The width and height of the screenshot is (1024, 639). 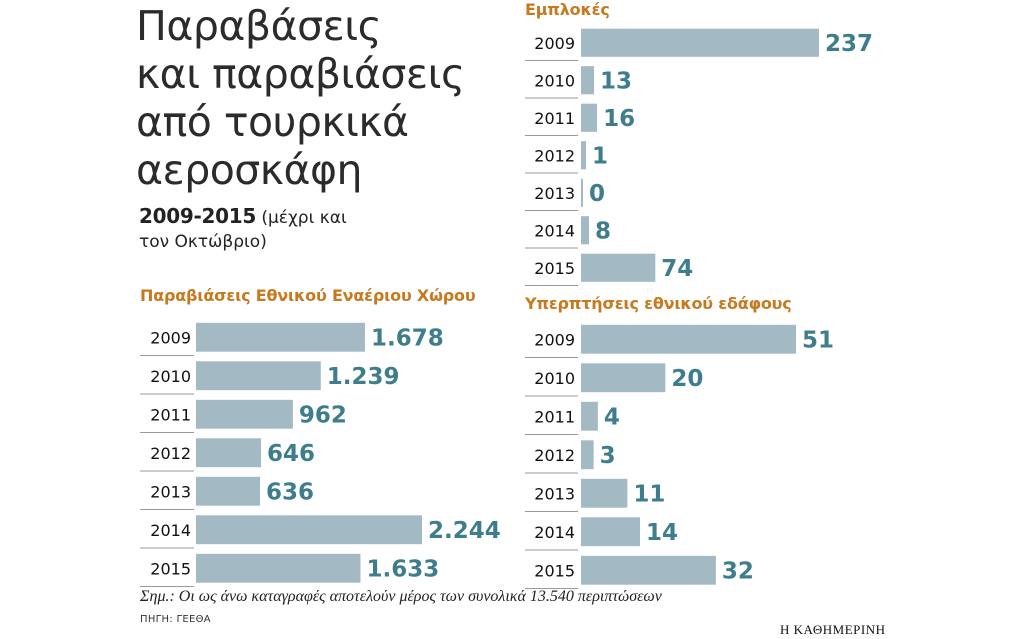 I want to click on source-credit: ΠΗΓΗ: ΓΕΕΘΑ, so click(x=175, y=619).